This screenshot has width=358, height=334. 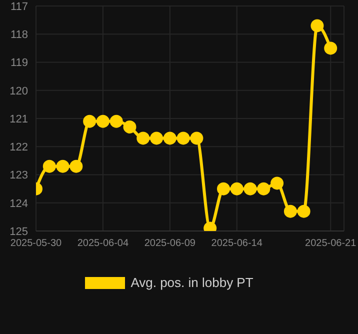 What do you see at coordinates (19, 91) in the screenshot?
I see `y-tick-label: 120` at bounding box center [19, 91].